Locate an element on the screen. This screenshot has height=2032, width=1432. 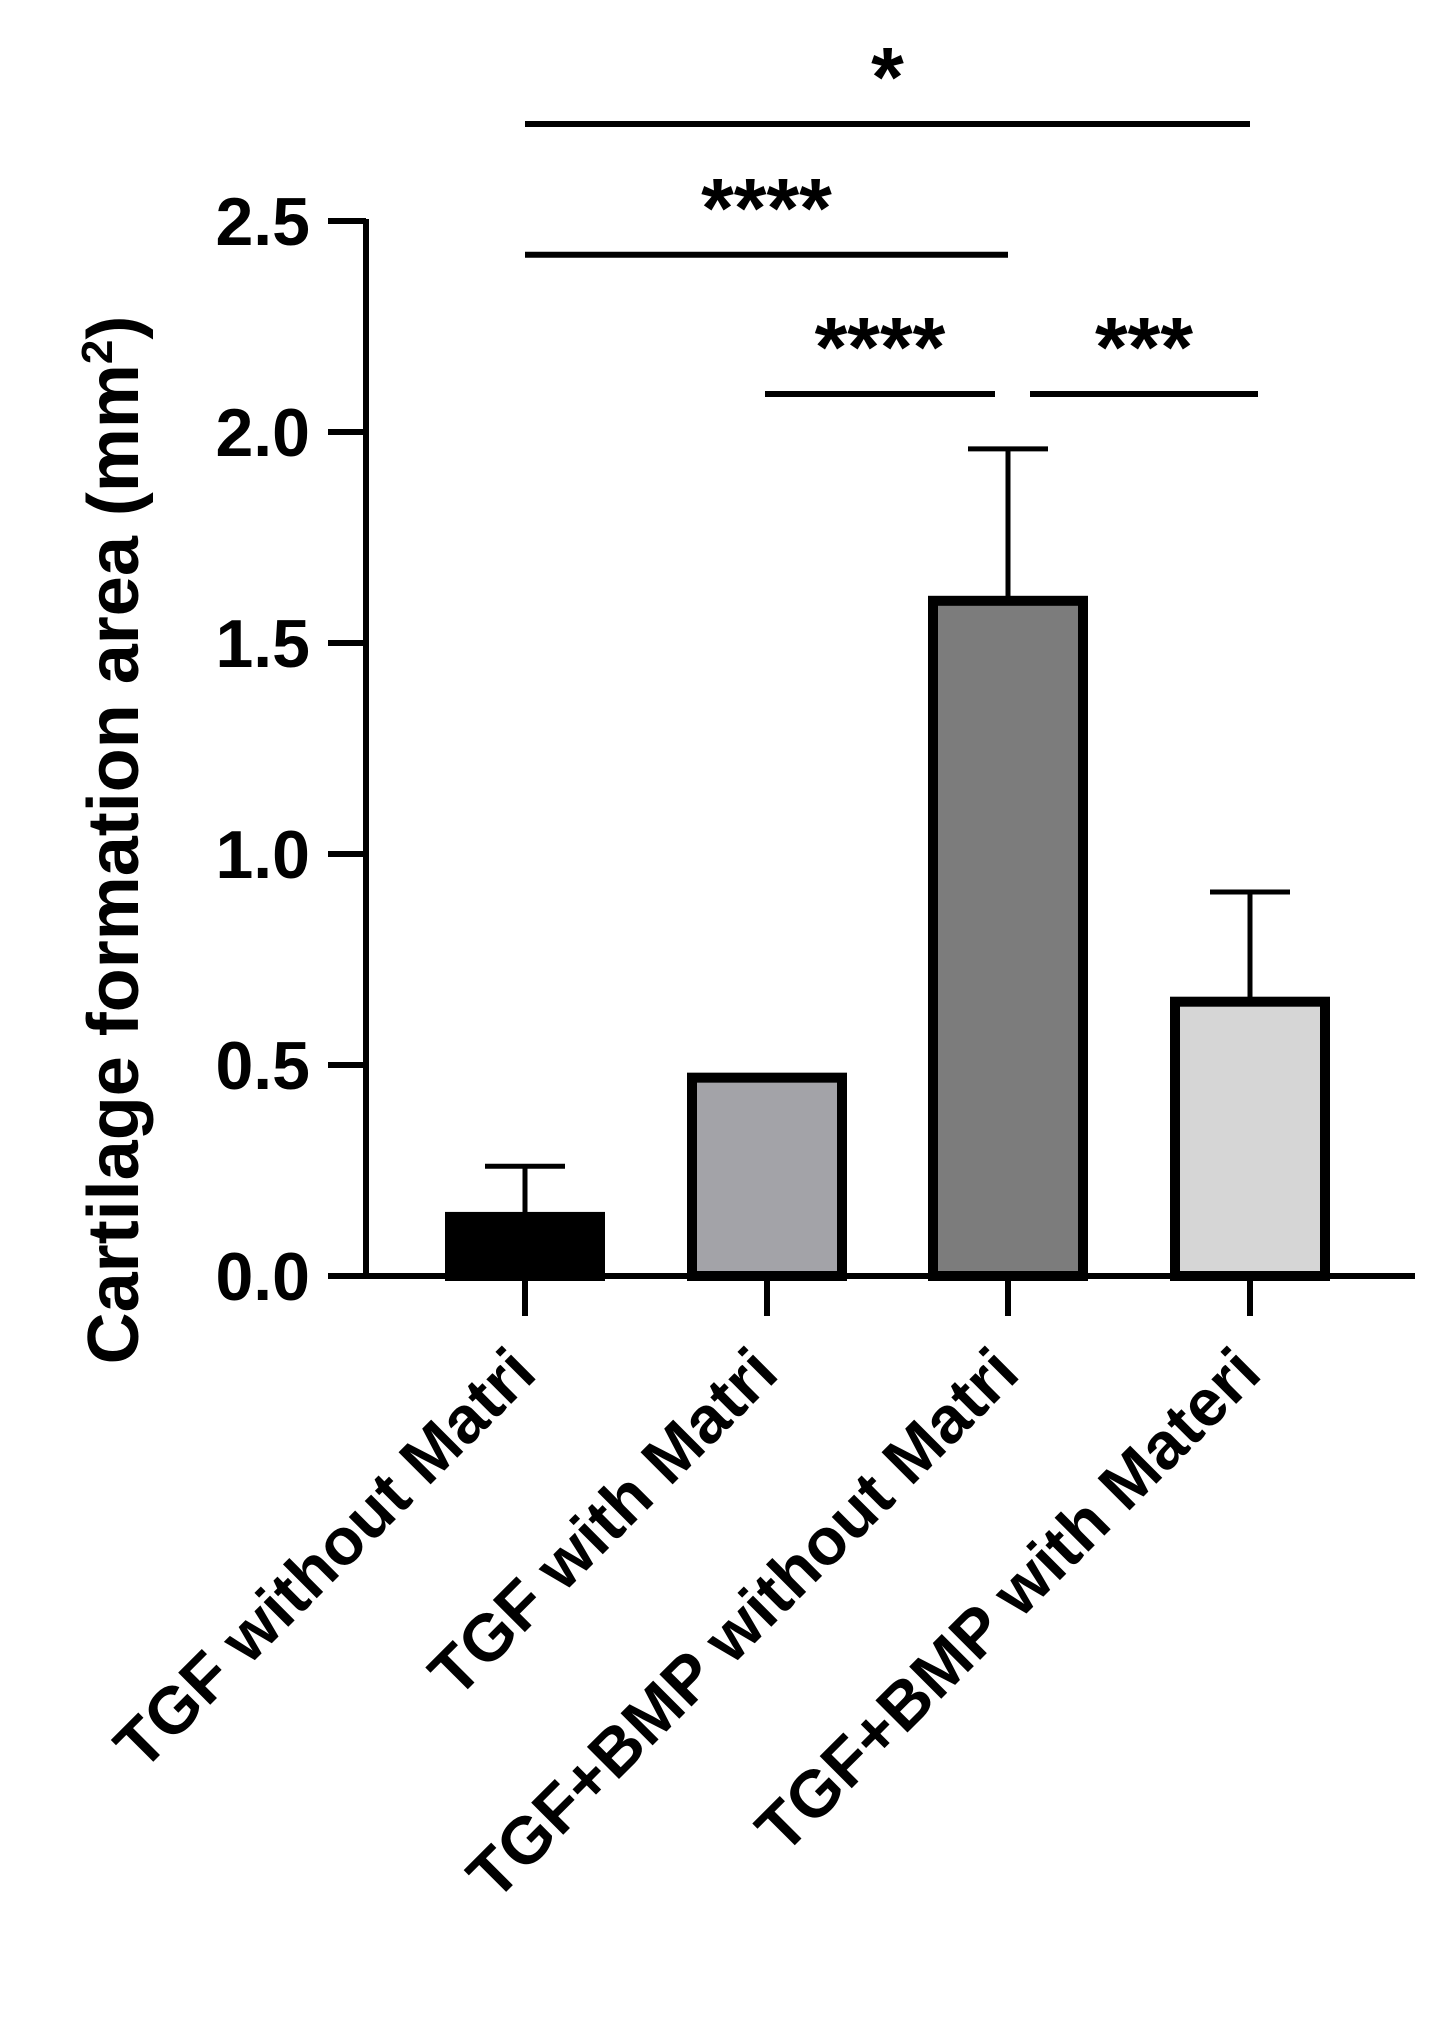
y-tick-label: 0.0 is located at coordinates (262, 1277).